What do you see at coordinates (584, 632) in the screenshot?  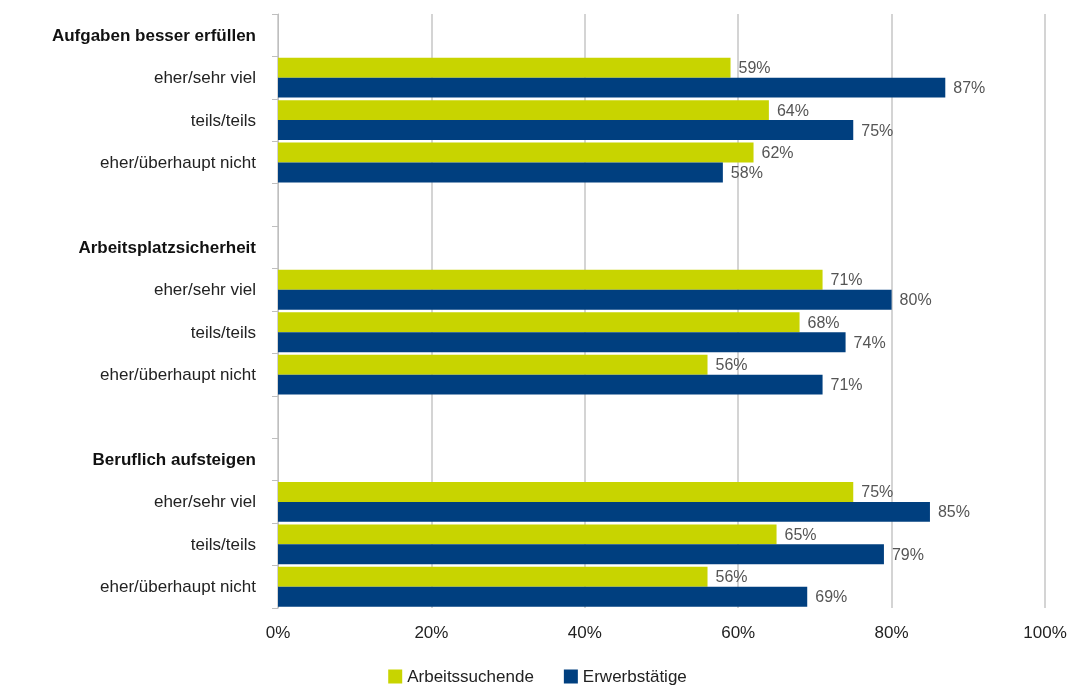 I see `x-tick-label: 40%` at bounding box center [584, 632].